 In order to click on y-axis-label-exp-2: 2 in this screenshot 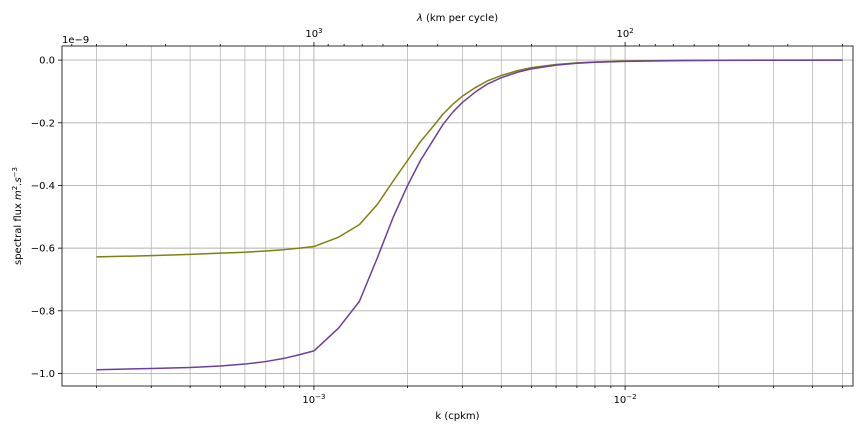, I will do `click(15, 188)`.